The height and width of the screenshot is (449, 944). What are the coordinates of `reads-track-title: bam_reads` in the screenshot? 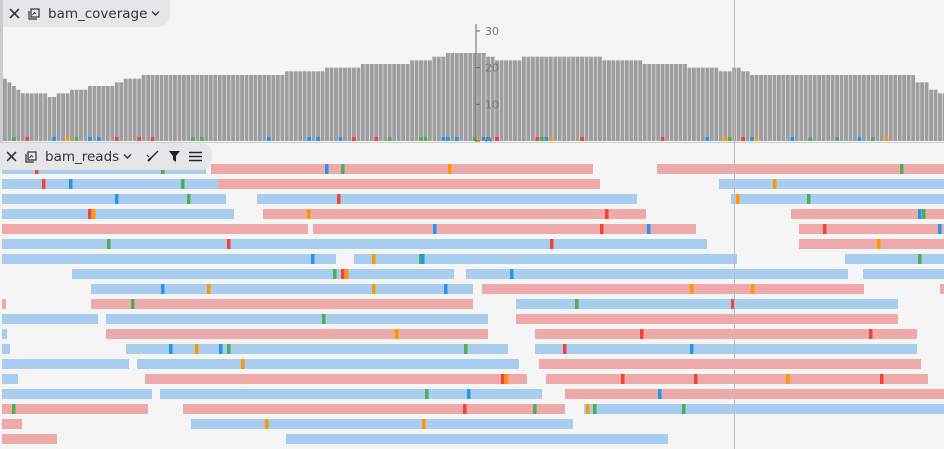 It's located at (82, 156).